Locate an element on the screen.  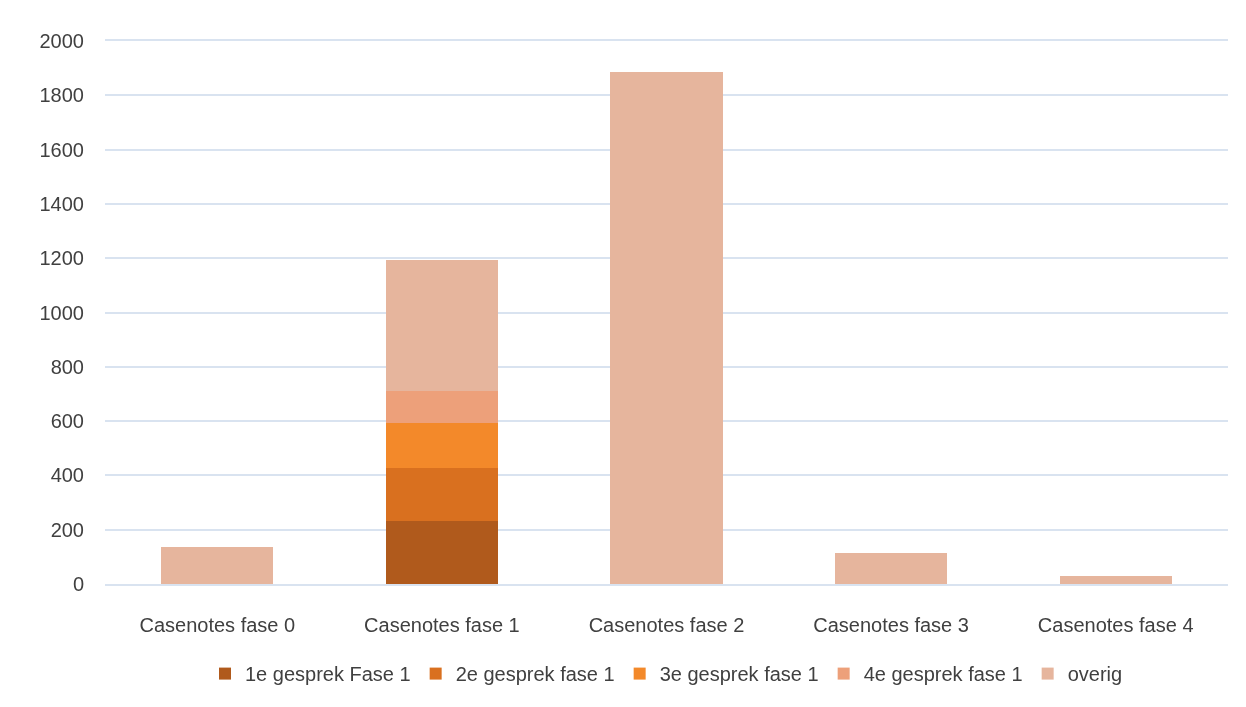
x-tick-label: Casenotes fase 1 is located at coordinates (442, 624).